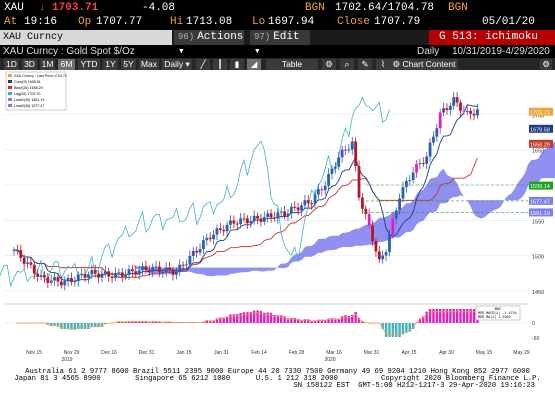 This screenshot has height=400, width=555. I want to click on period-1y-button: 1Y, so click(110, 64).